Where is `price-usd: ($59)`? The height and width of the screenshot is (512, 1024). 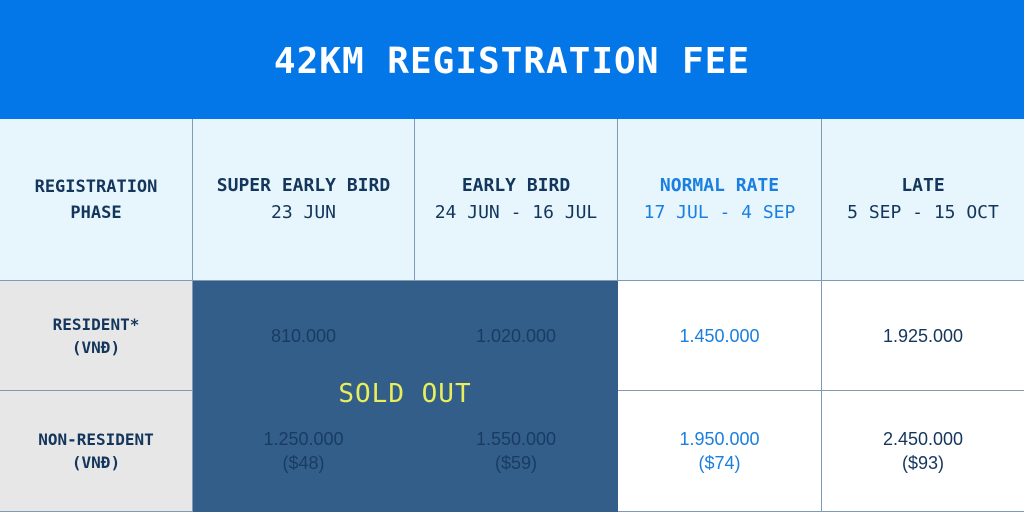
price-usd: ($59) is located at coordinates (516, 463).